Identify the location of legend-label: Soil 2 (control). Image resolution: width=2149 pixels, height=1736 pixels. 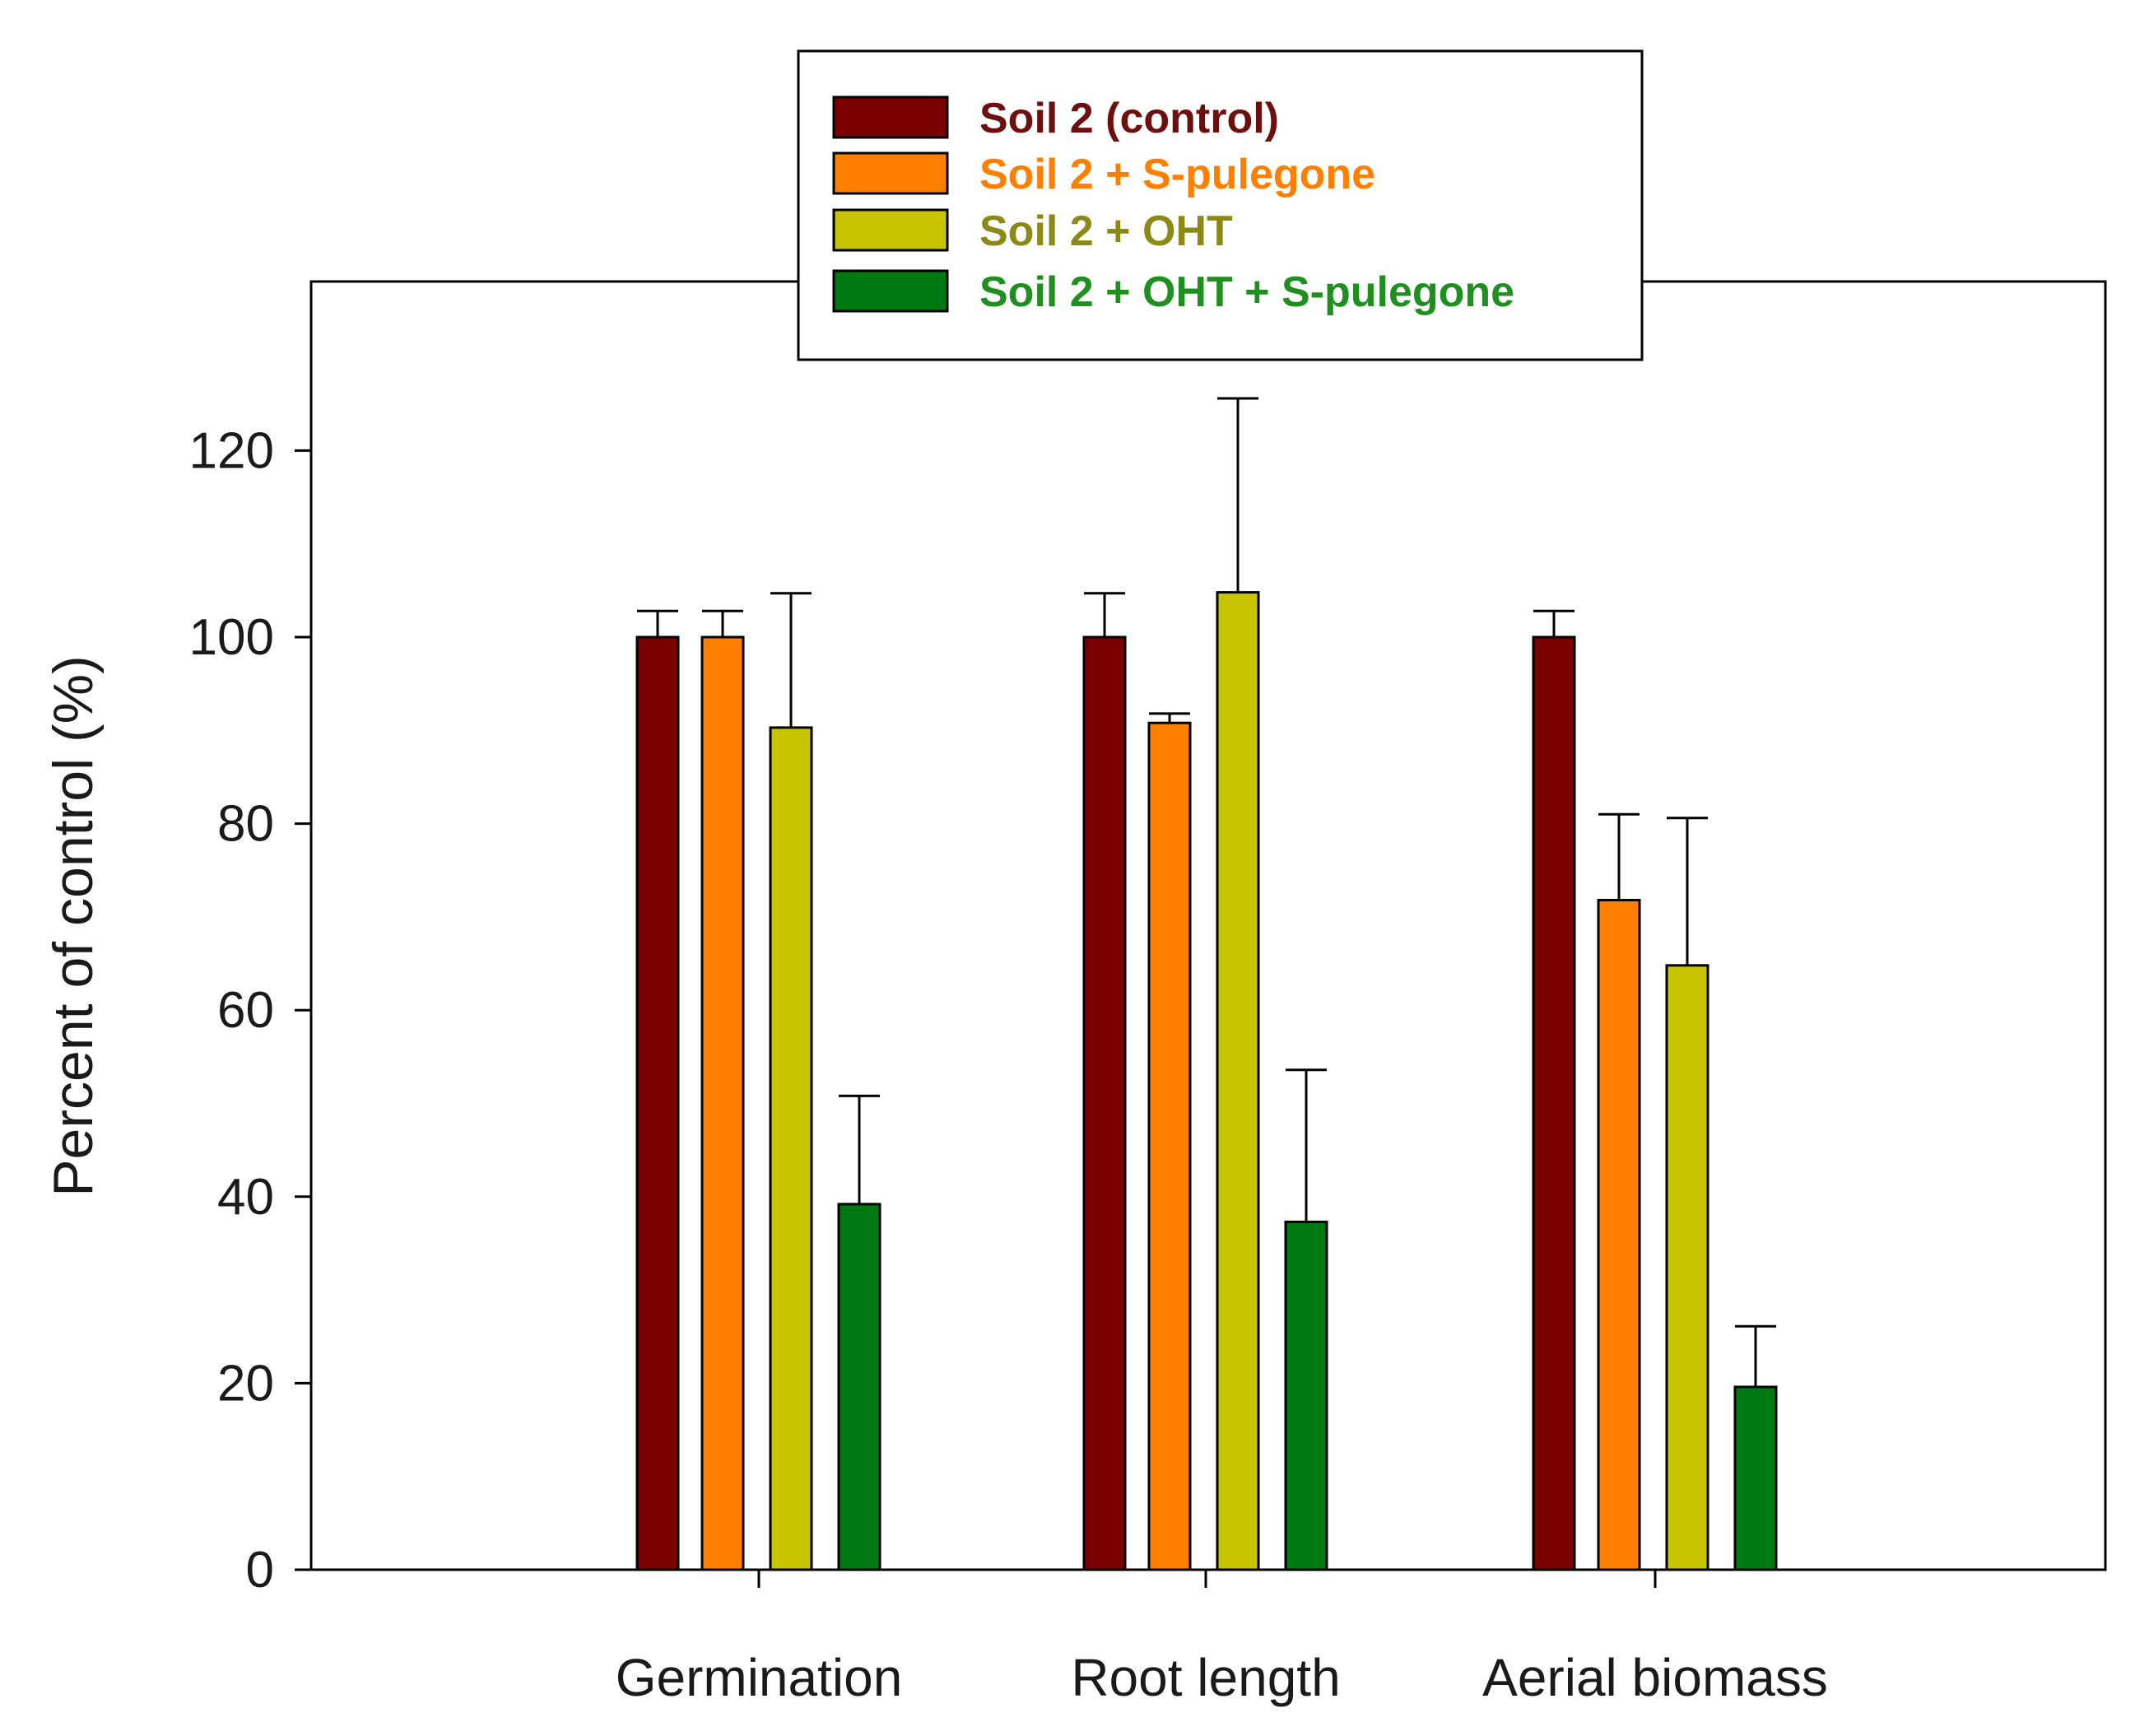
(1129, 118).